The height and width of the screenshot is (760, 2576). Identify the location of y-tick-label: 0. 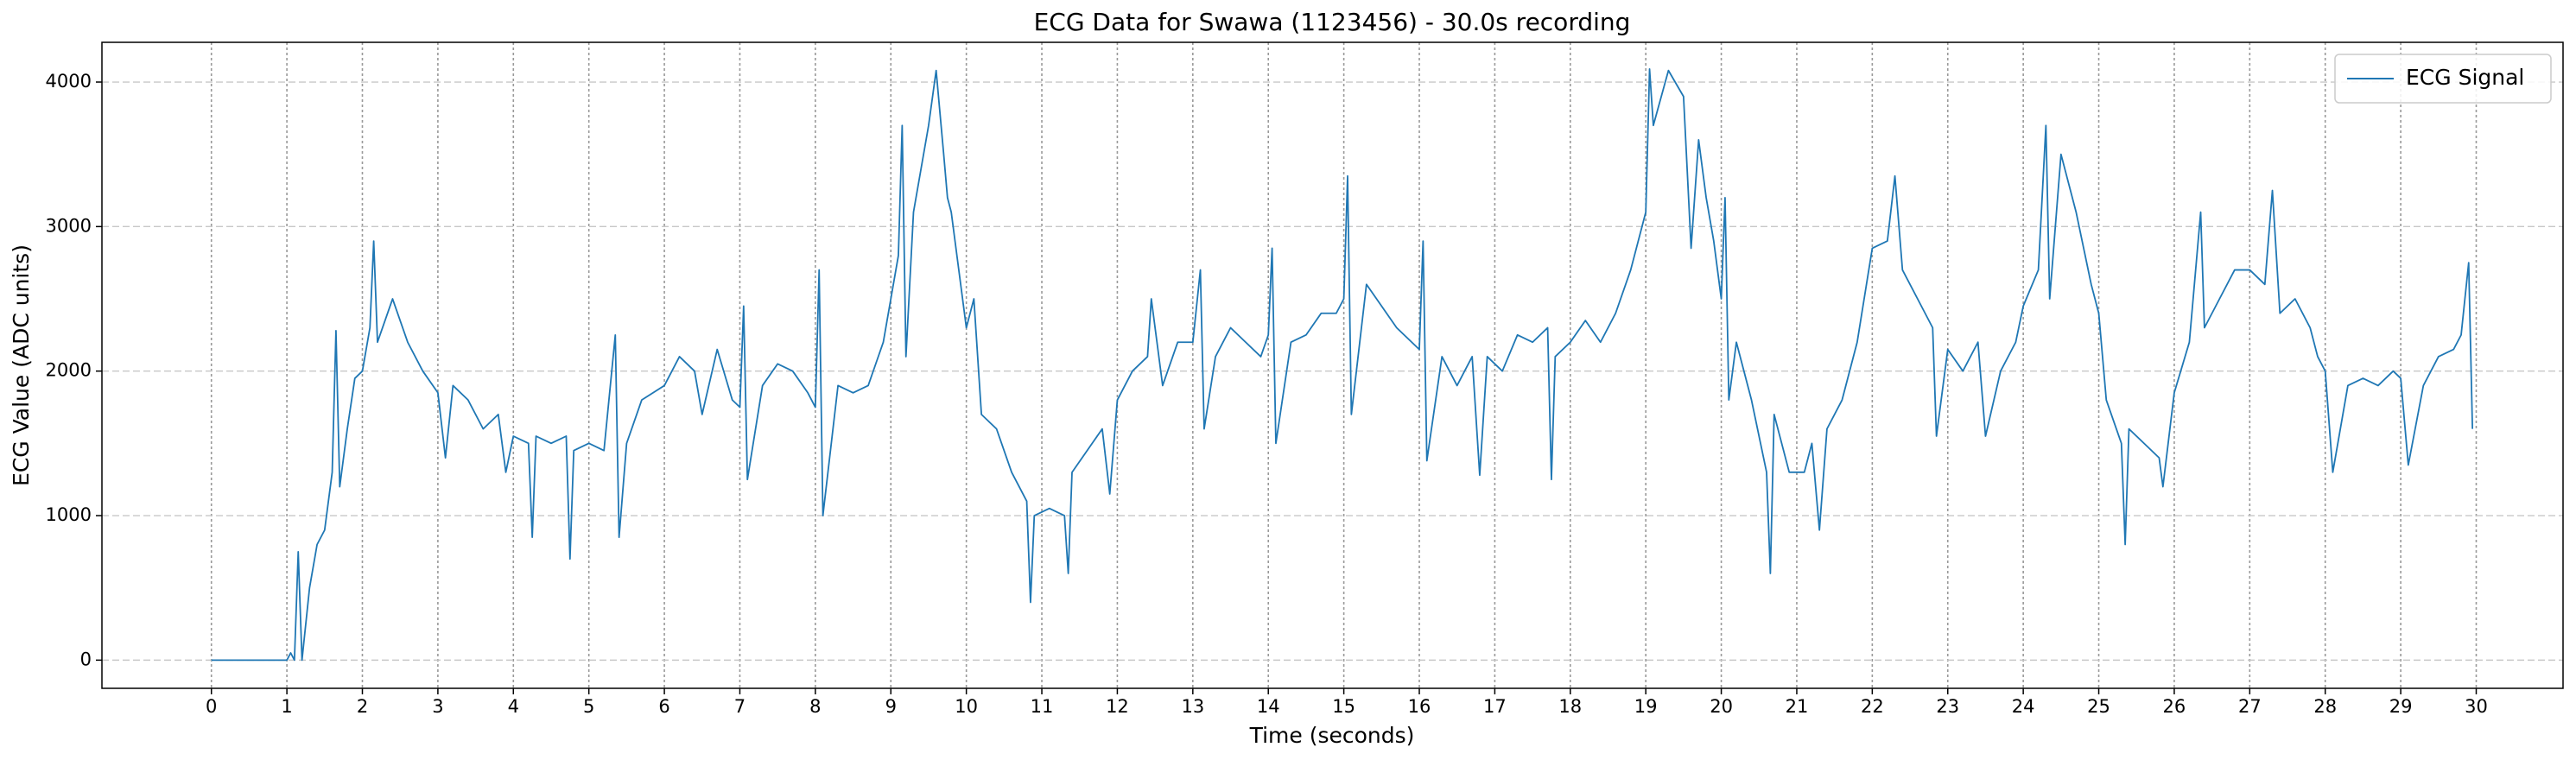
(86, 659).